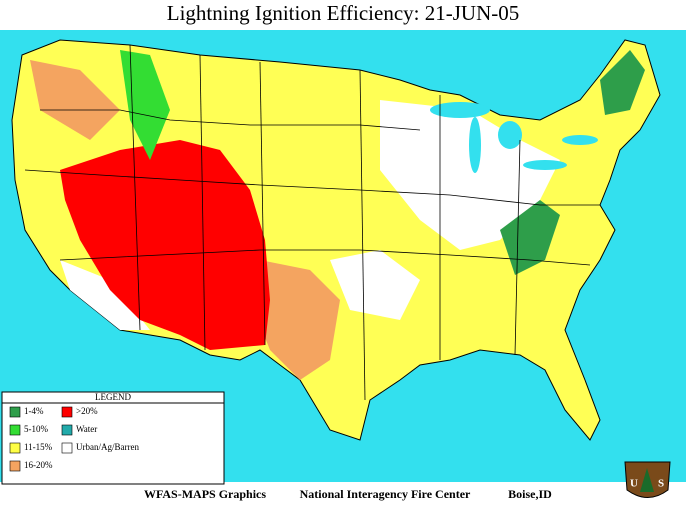 This screenshot has width=686, height=509. Describe the element at coordinates (36, 429) in the screenshot. I see `legend-label: 5-10%` at that location.